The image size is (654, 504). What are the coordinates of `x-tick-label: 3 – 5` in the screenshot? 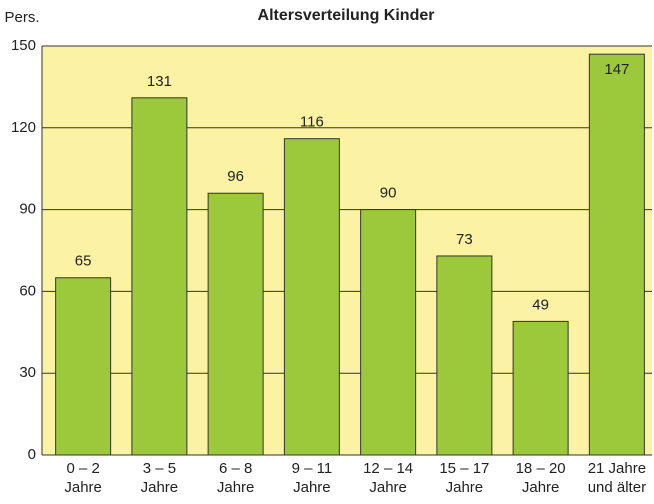 It's located at (159, 468).